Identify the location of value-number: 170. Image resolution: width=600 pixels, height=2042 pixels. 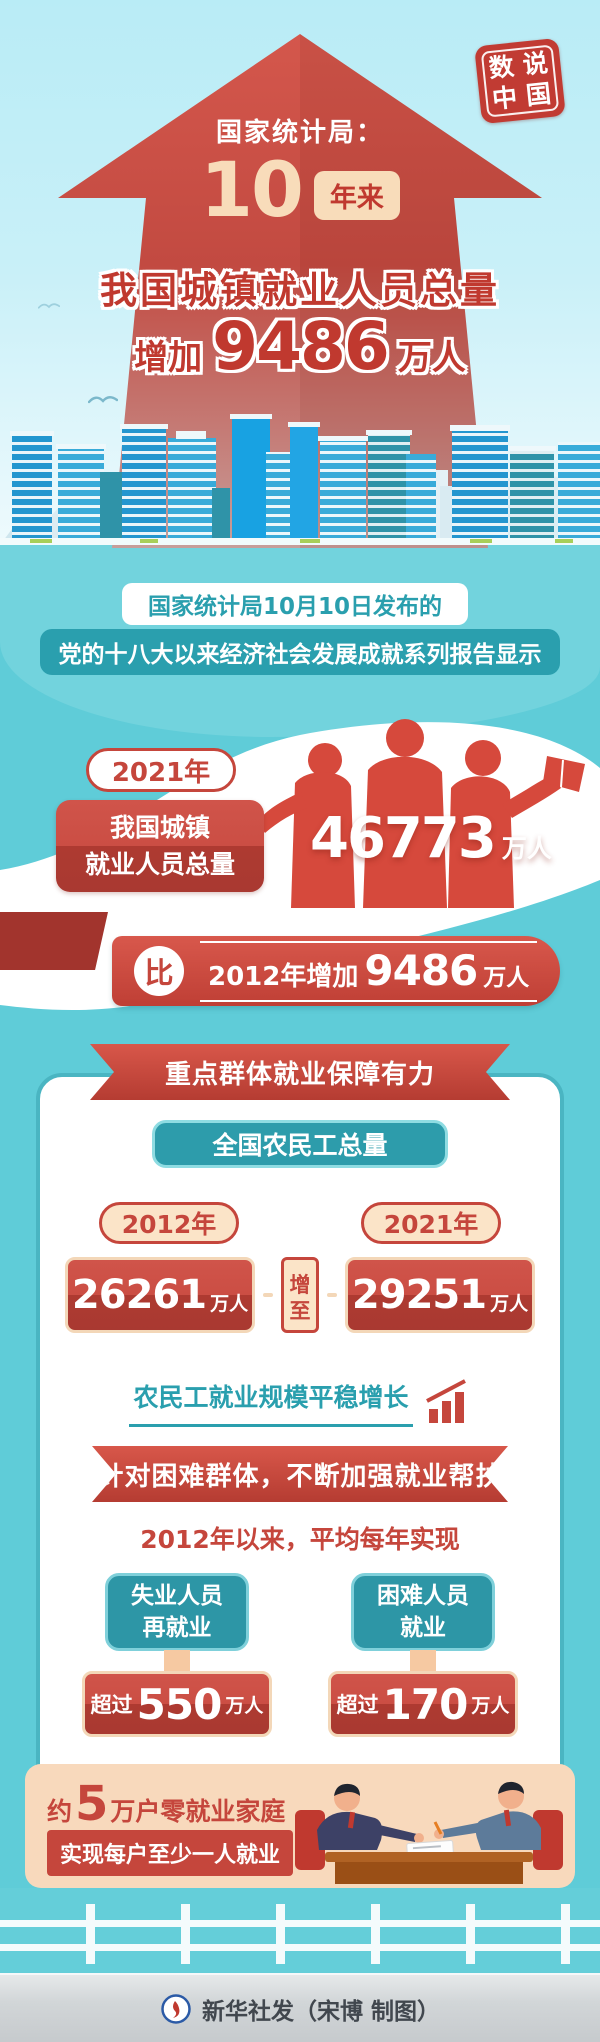
(425, 1704).